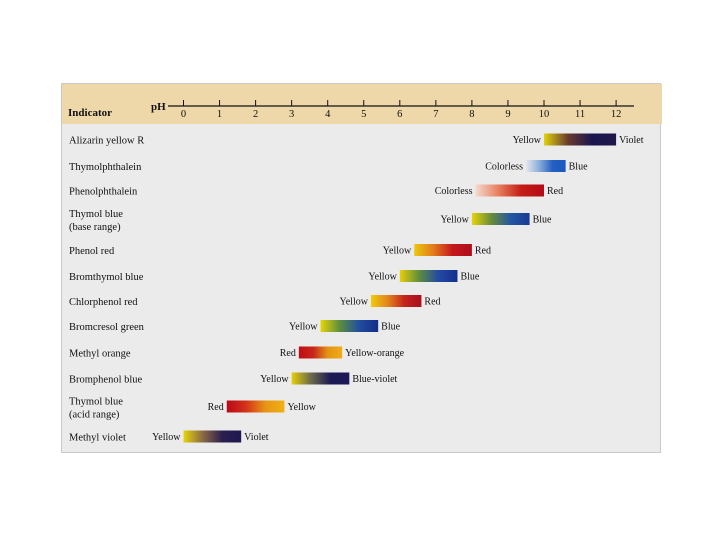  What do you see at coordinates (106, 141) in the screenshot?
I see `indicator-name: Alizarin yellow R` at bounding box center [106, 141].